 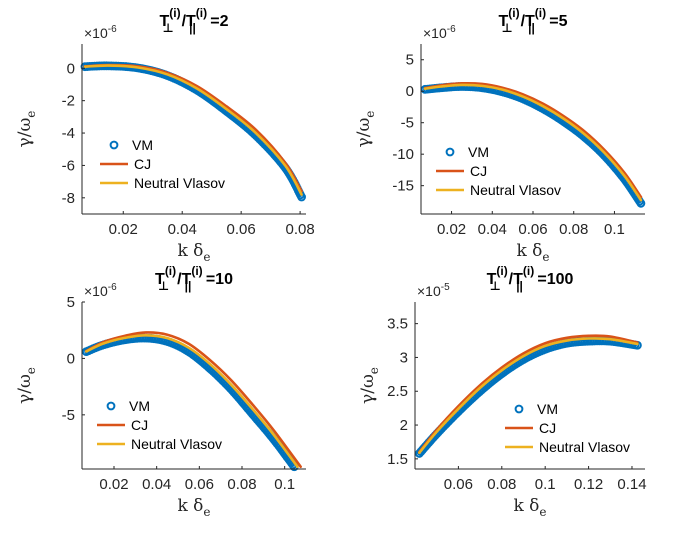 I want to click on y-tick-label: 3, so click(x=404, y=357).